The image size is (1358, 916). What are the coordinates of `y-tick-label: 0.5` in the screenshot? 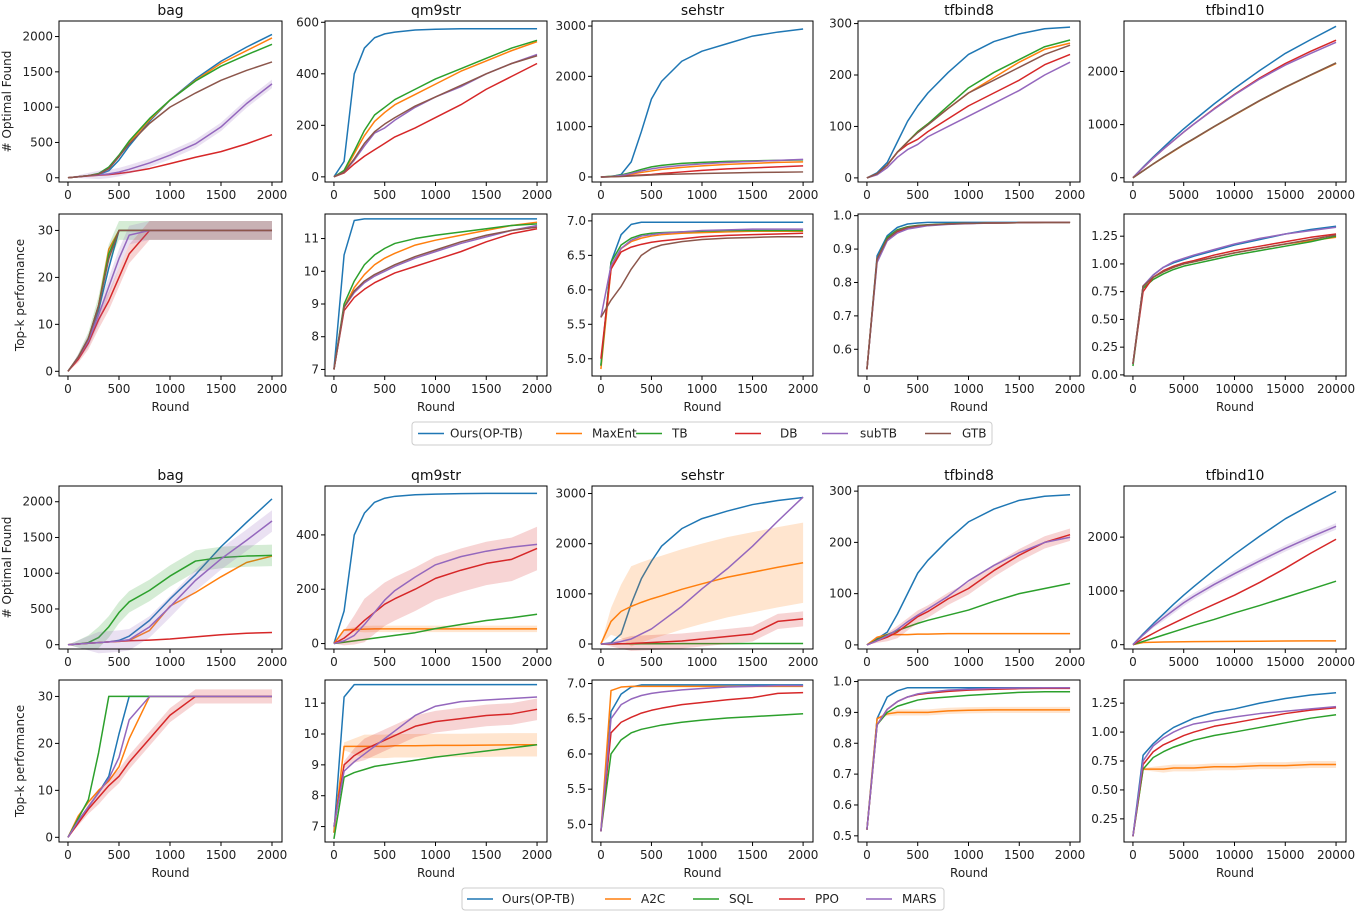 It's located at (842, 836).